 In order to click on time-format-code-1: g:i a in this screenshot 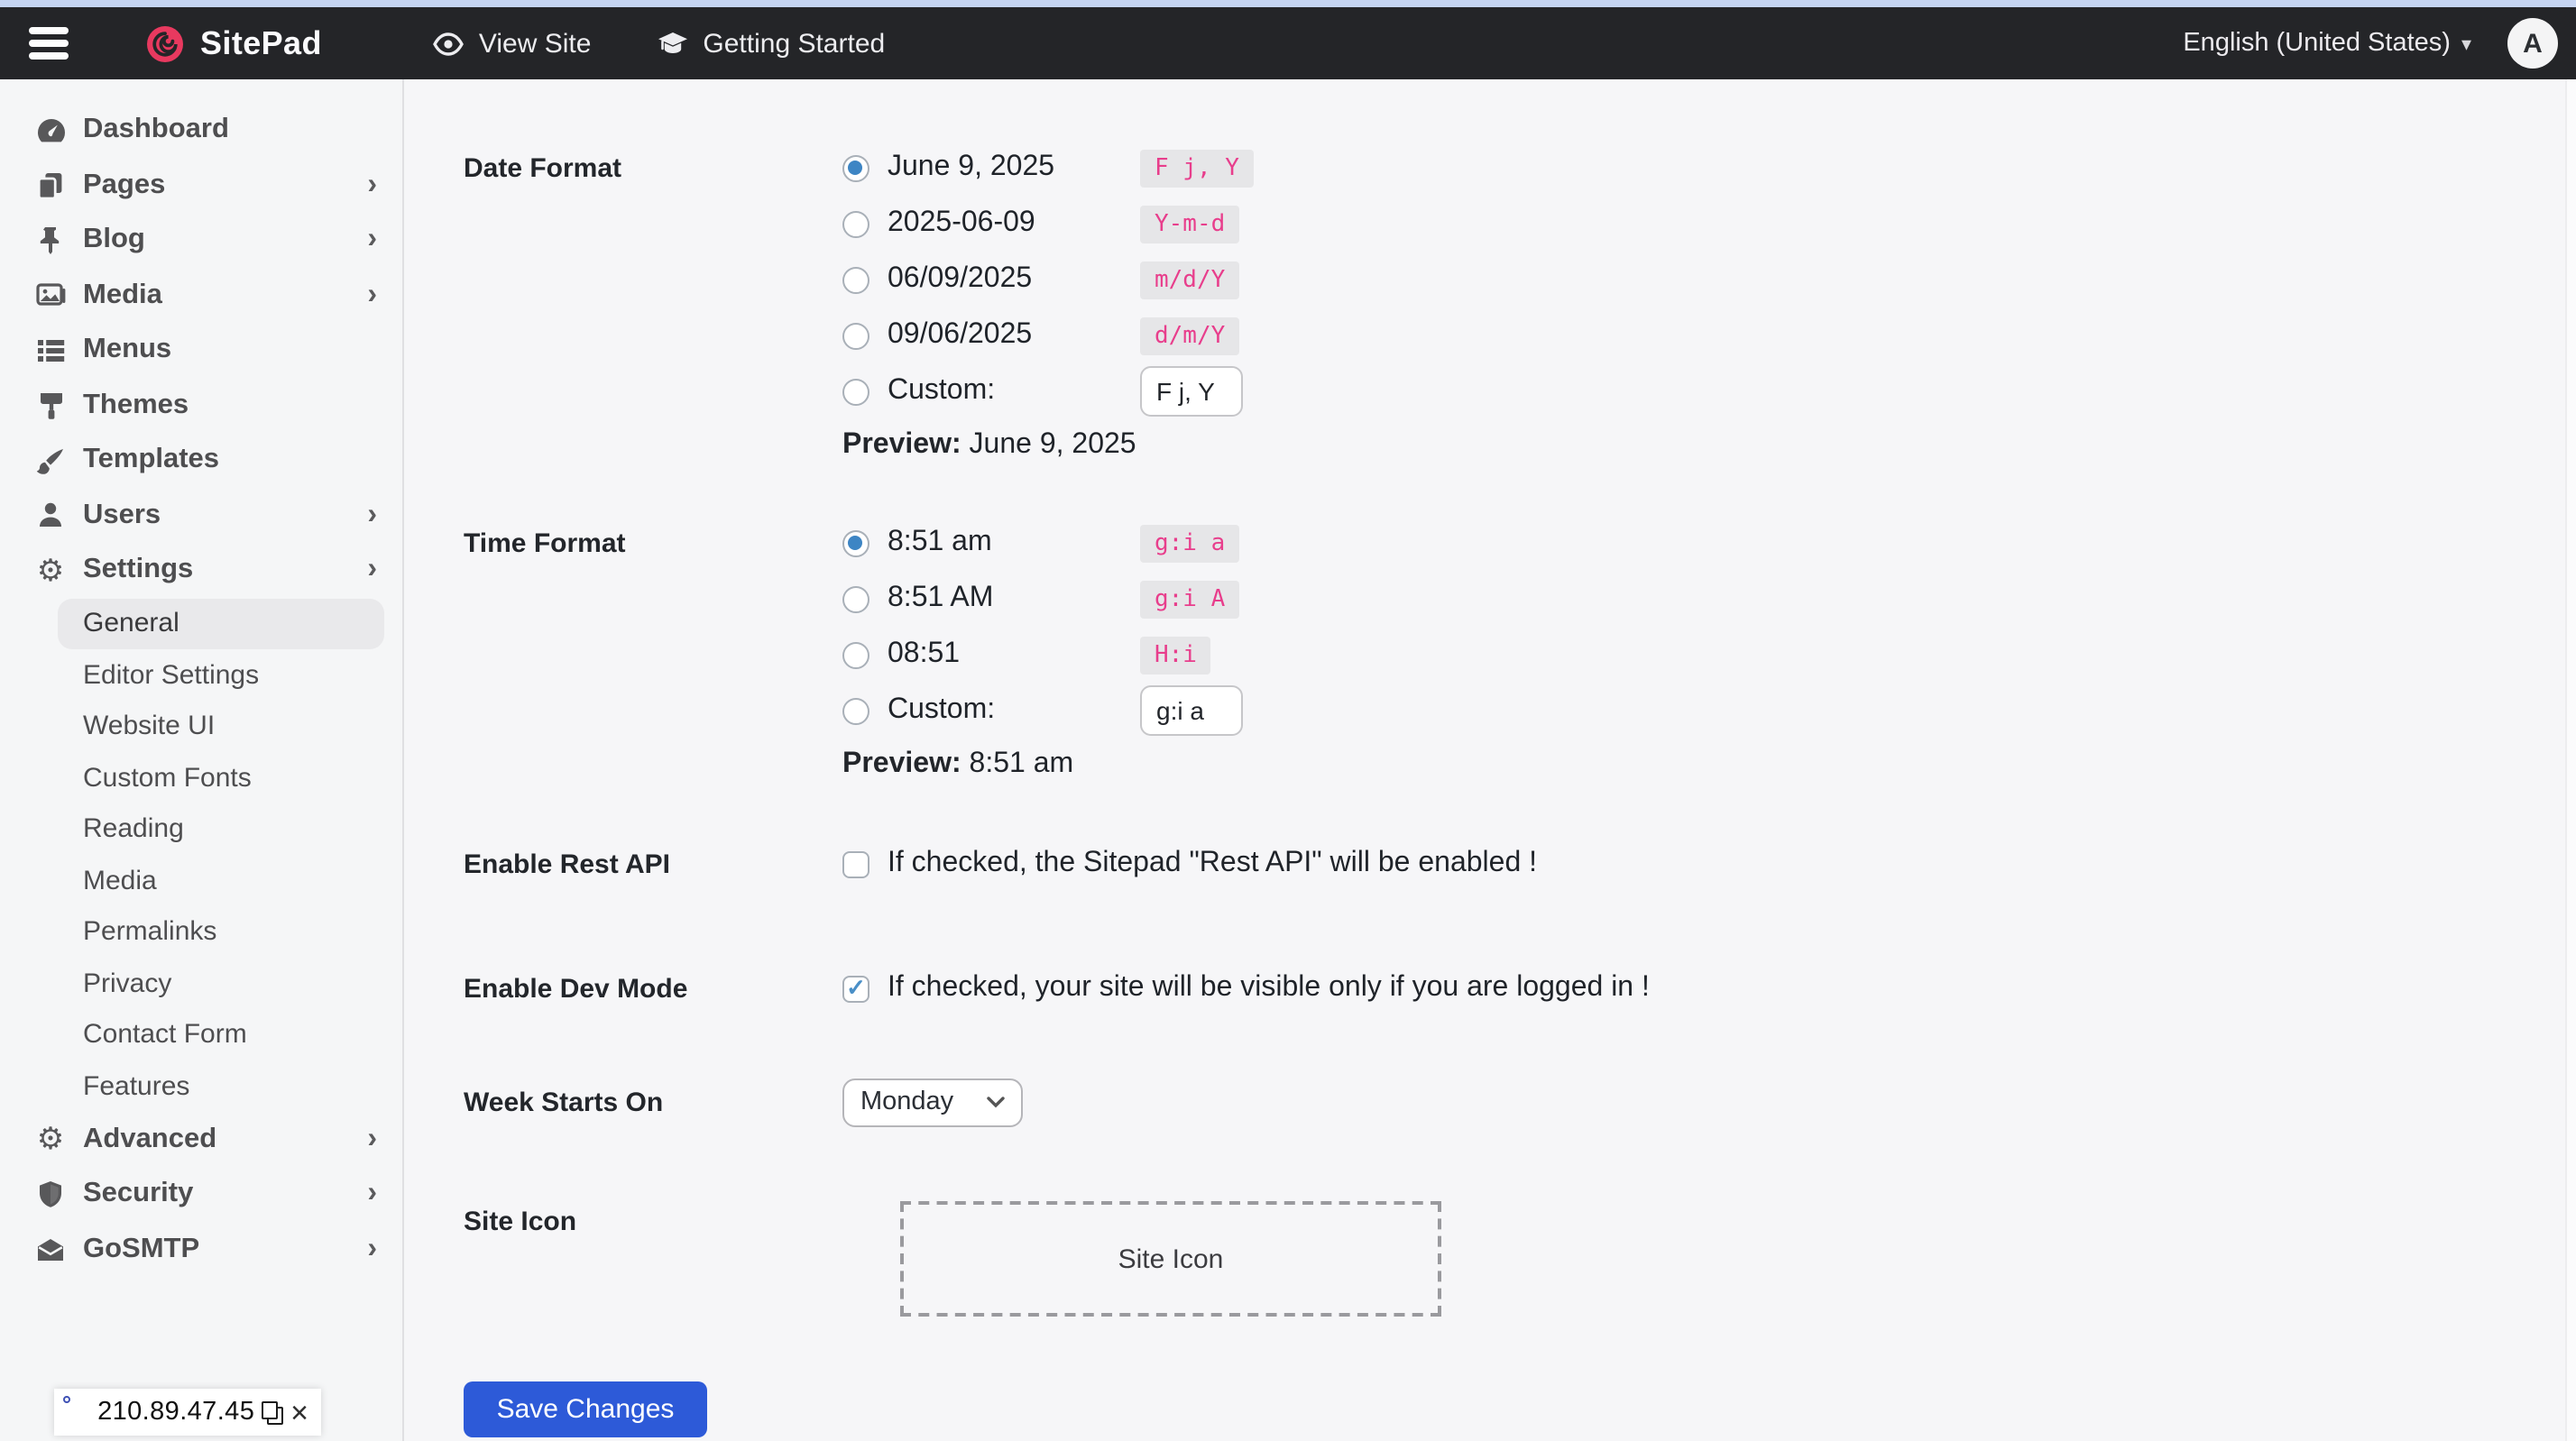, I will do `click(1190, 543)`.